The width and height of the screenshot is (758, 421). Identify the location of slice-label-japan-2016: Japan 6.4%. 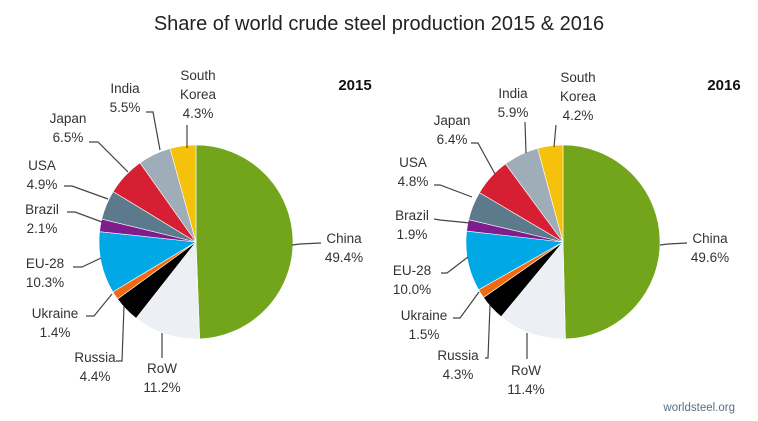
(452, 130).